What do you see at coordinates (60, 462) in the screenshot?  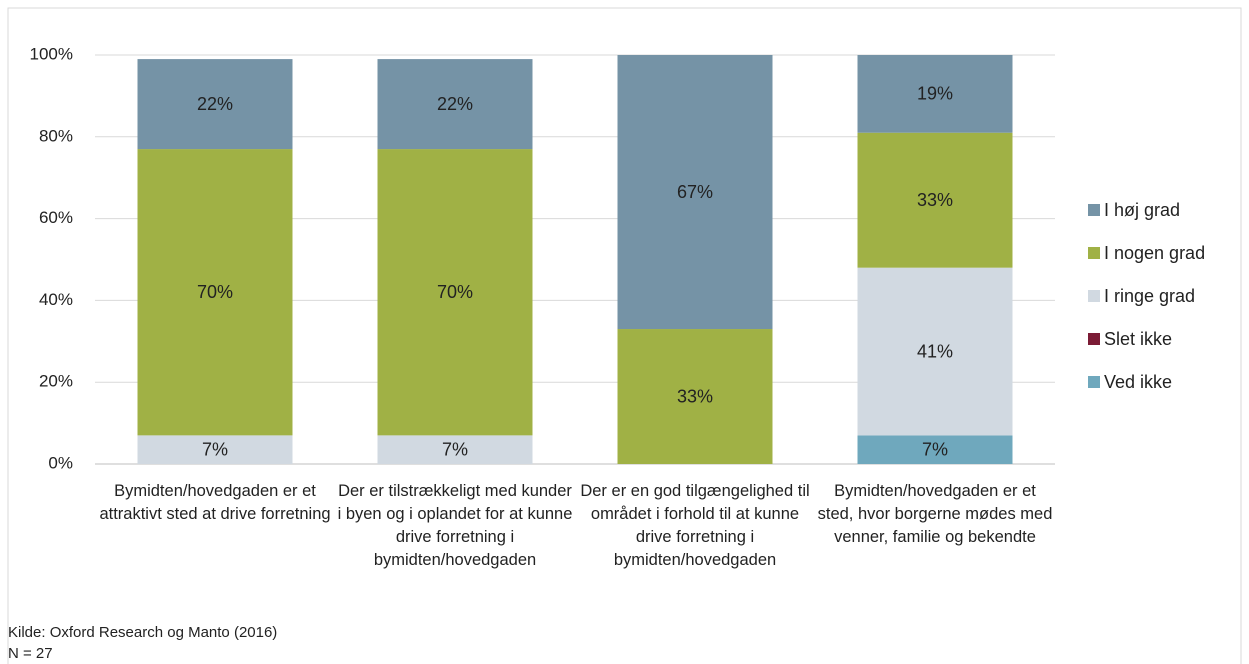 I see `y-tick-label: 0%` at bounding box center [60, 462].